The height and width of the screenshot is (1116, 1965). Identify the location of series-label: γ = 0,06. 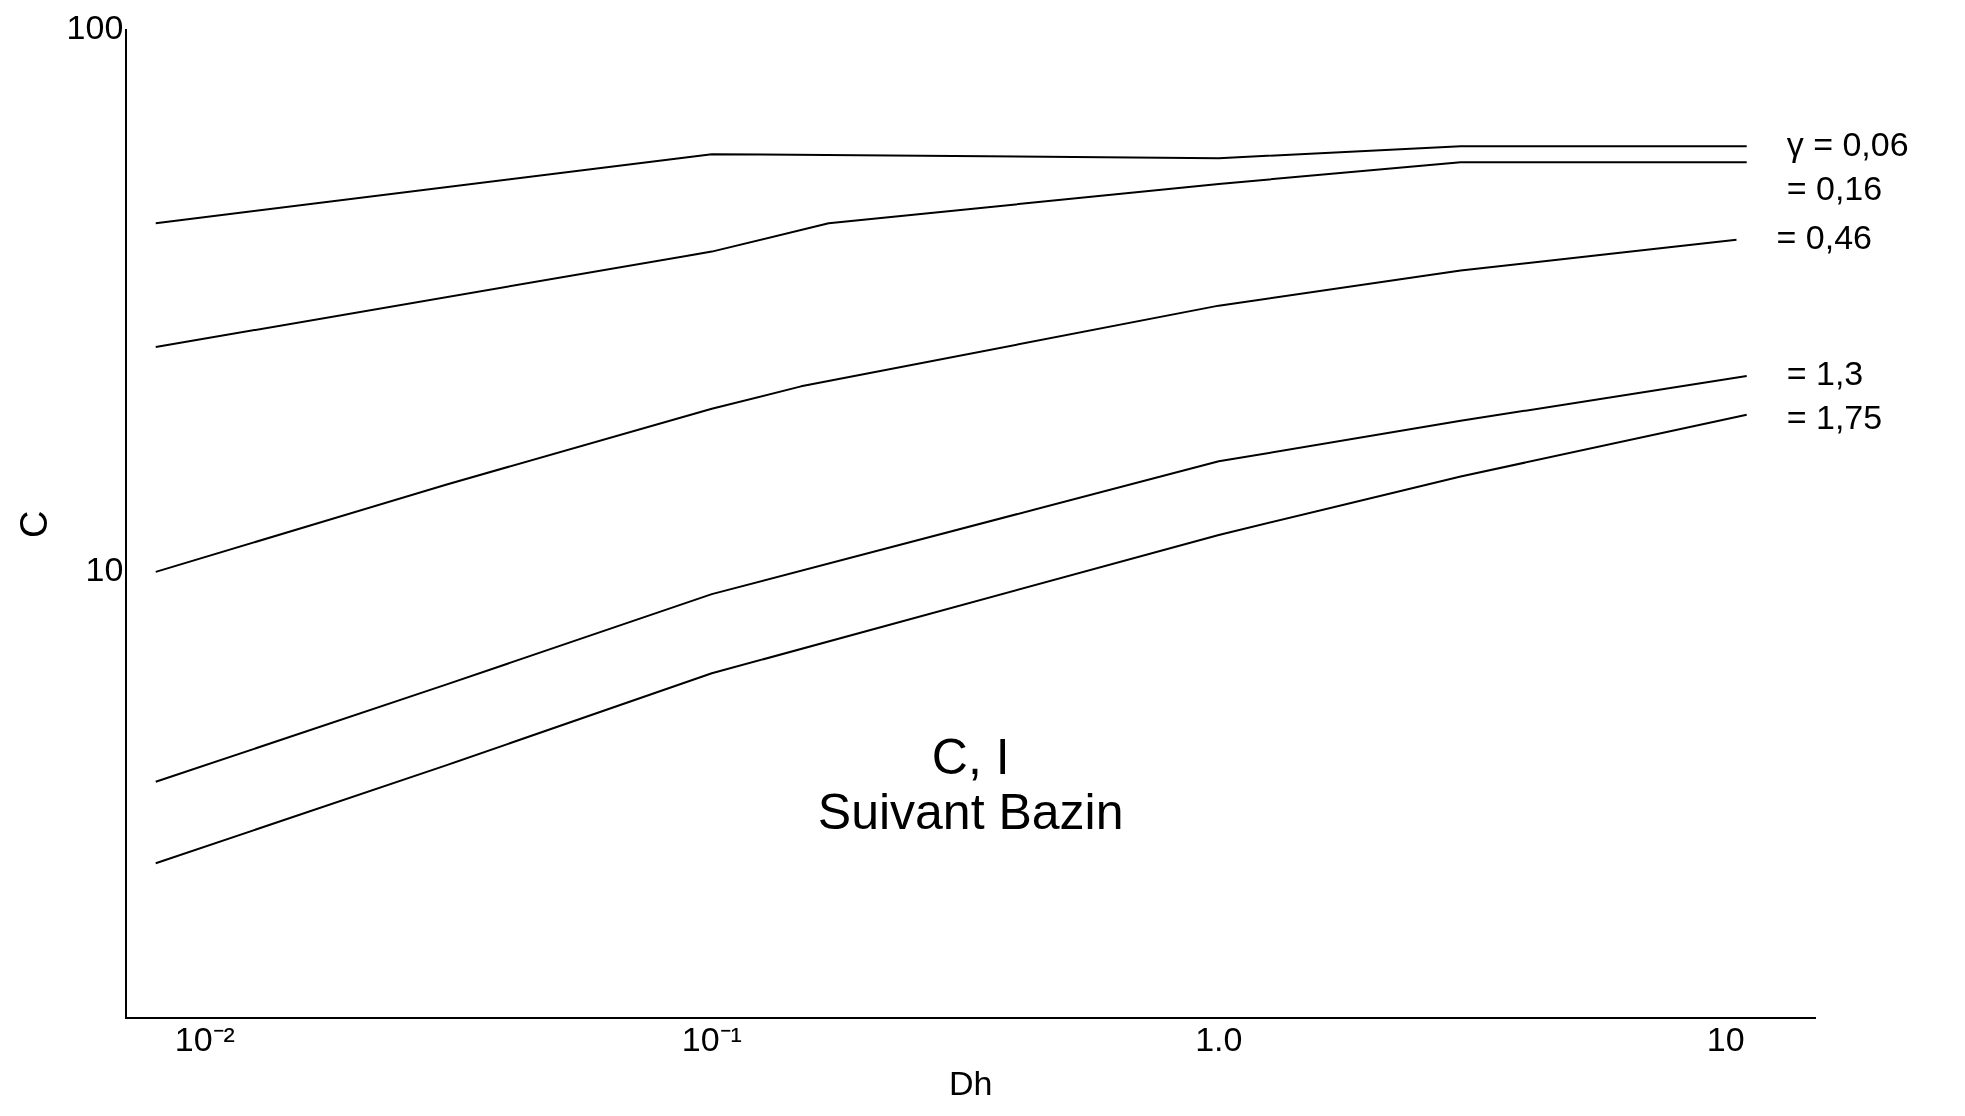
(1847, 143).